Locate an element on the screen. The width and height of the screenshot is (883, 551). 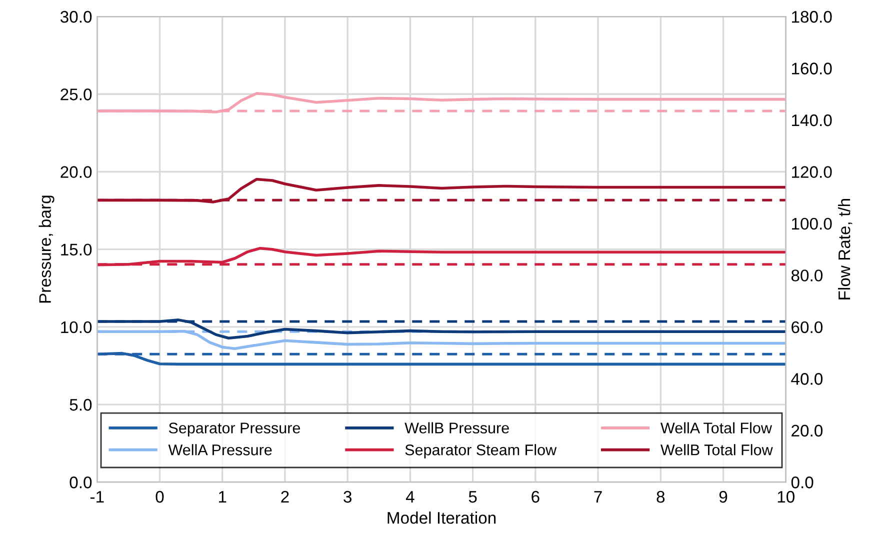
x-tick-label: 3 is located at coordinates (348, 496).